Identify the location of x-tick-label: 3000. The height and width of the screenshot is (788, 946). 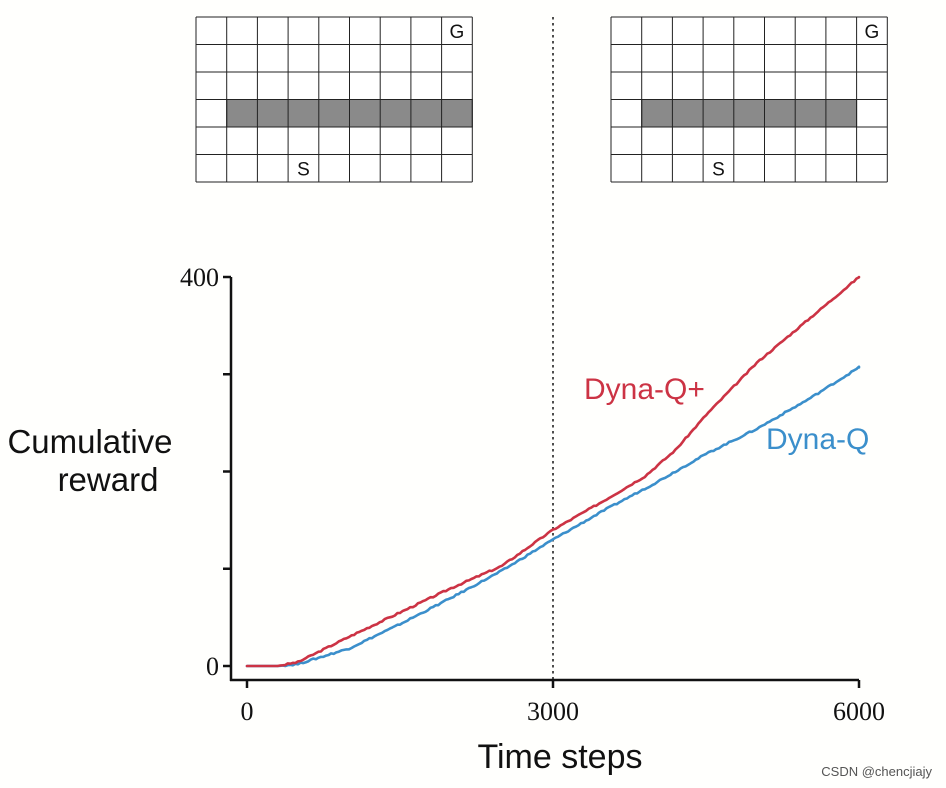
(553, 711).